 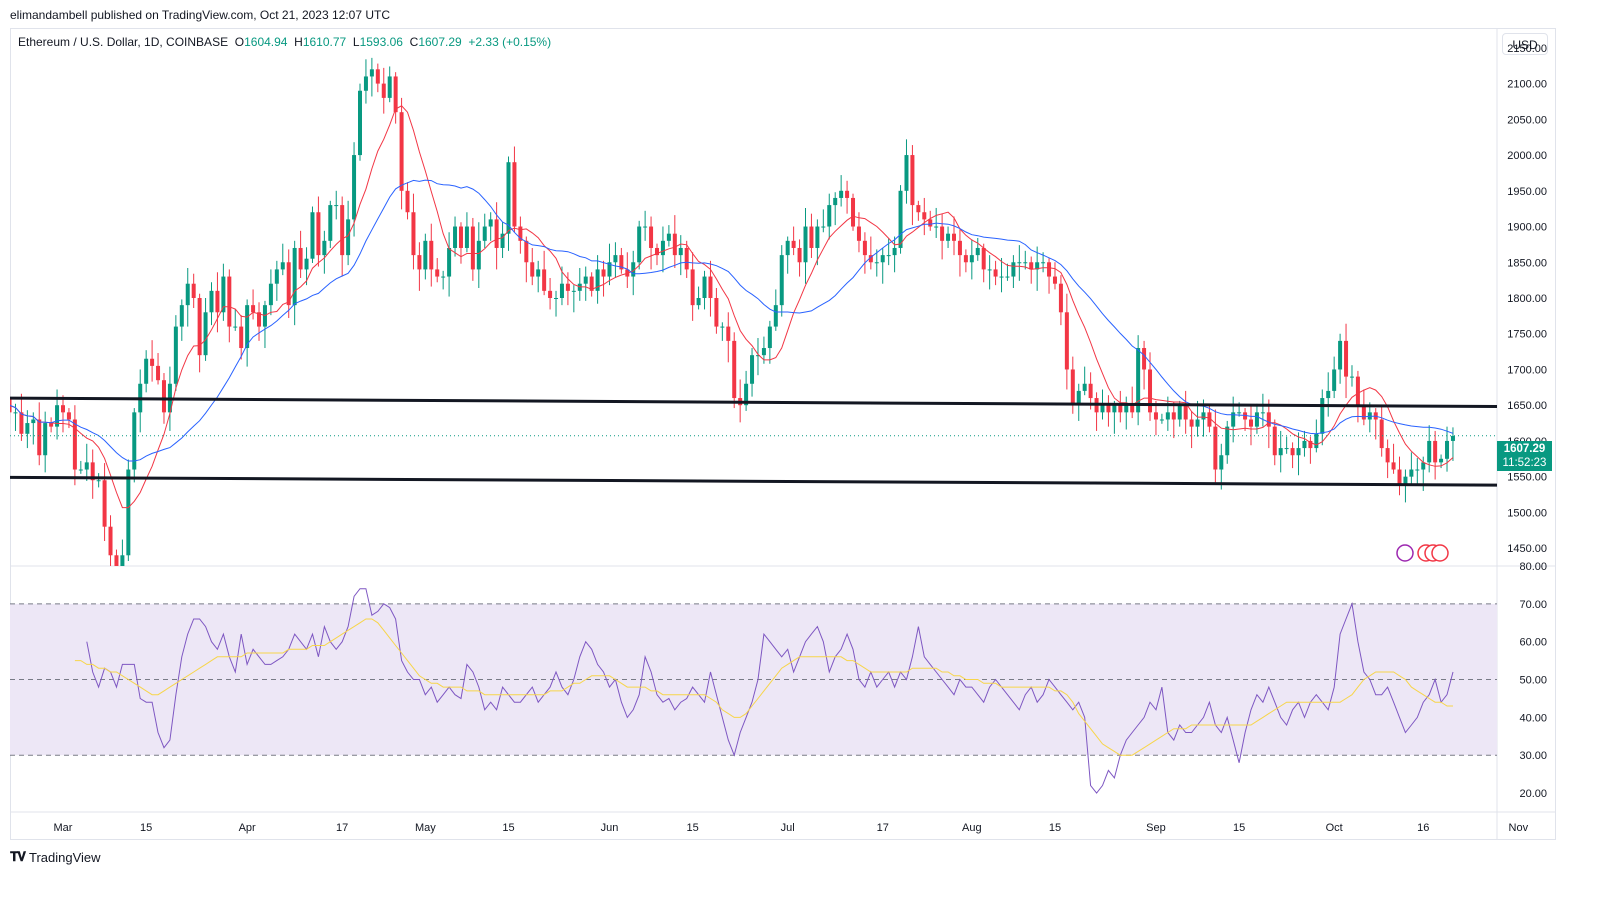 I want to click on rsi-tick-label: 20.00, so click(x=1533, y=794).